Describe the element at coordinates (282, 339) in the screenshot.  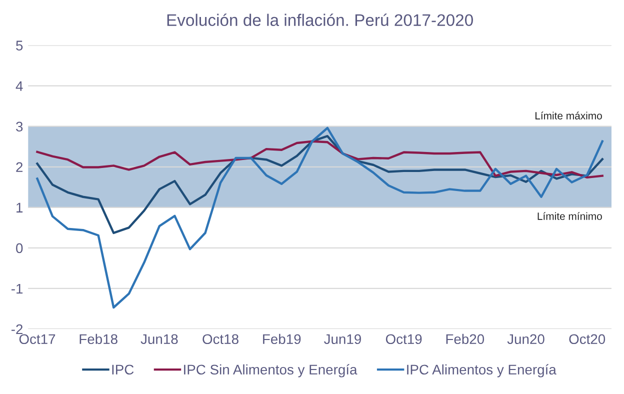
I see `x-tick-label: Feb19` at that location.